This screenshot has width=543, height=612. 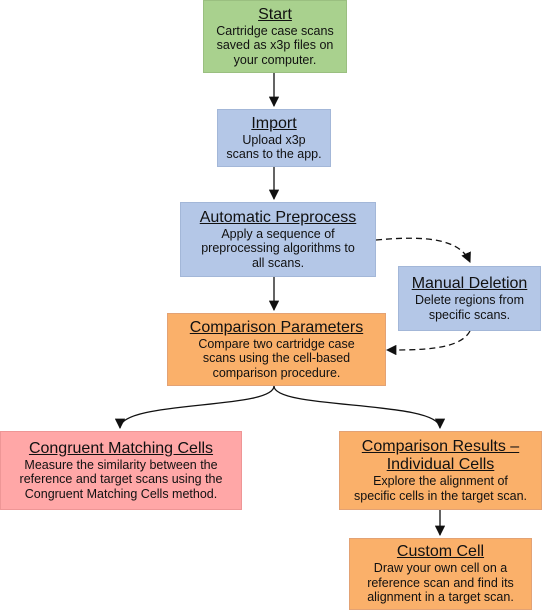 What do you see at coordinates (194, 407) in the screenshot?
I see `edge-params-cmc` at bounding box center [194, 407].